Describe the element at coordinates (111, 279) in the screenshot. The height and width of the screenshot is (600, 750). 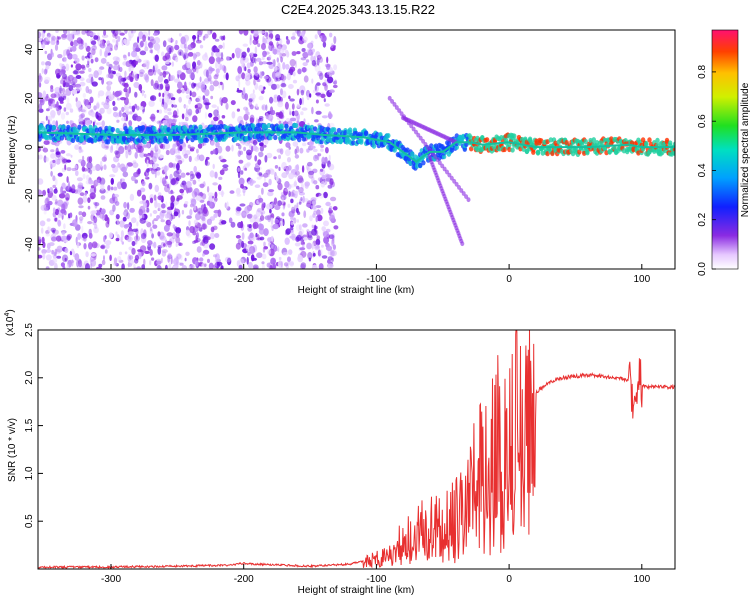
I see `x-tick-label: -300` at that location.